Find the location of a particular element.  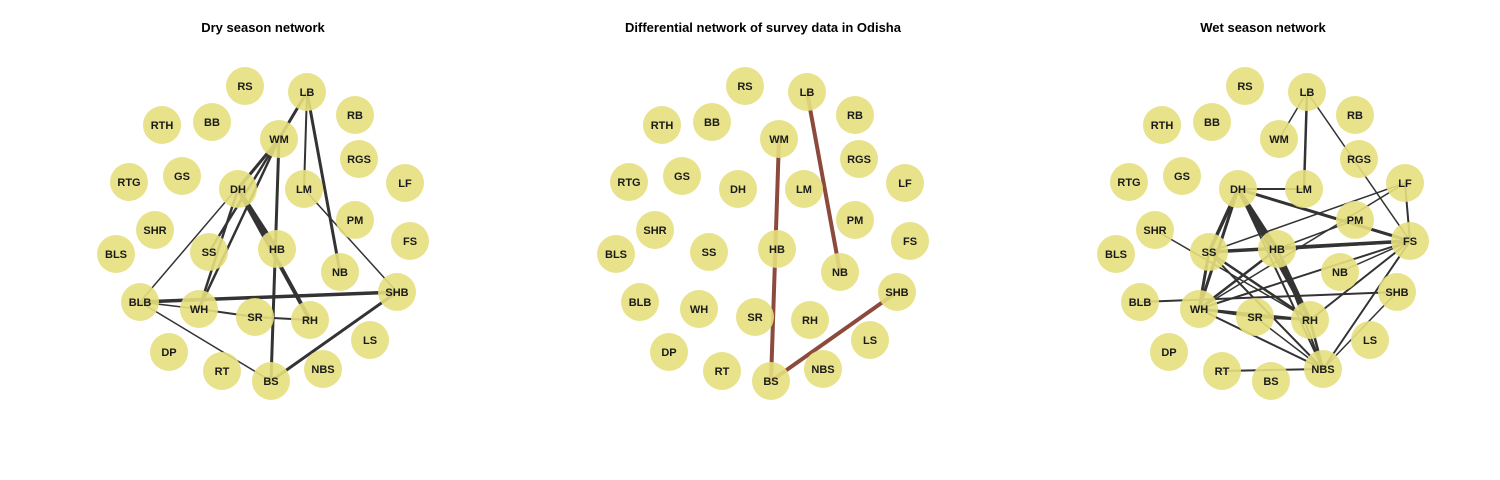

node-label: RT is located at coordinates (1222, 372).